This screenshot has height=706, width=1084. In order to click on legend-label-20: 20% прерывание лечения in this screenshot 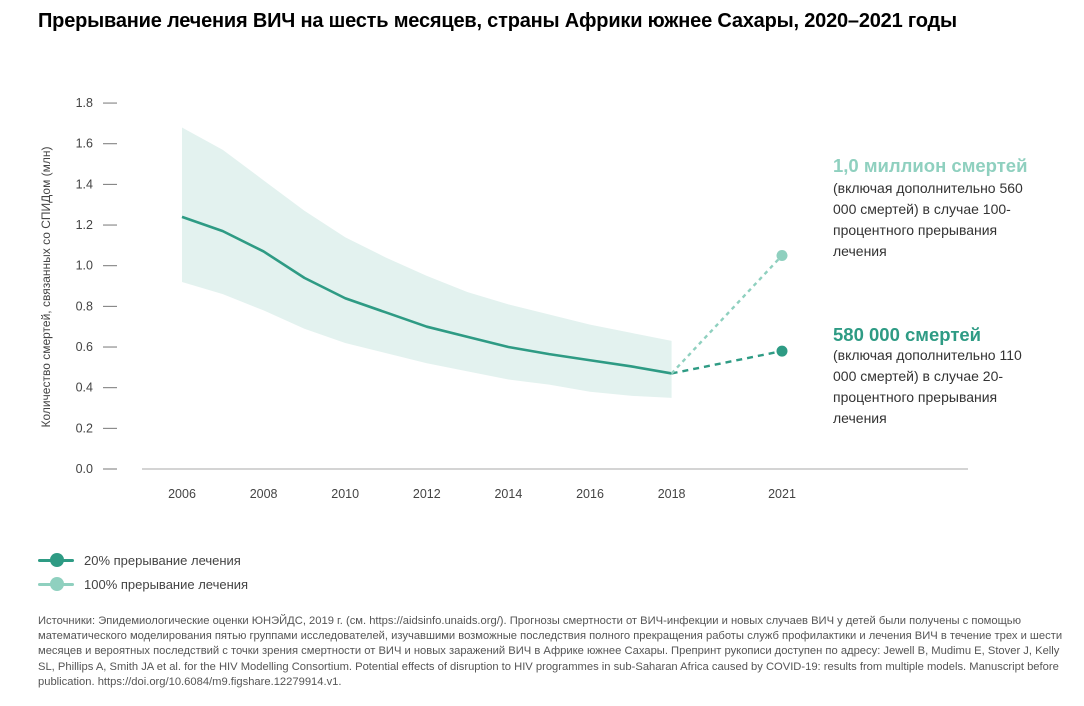, I will do `click(162, 560)`.